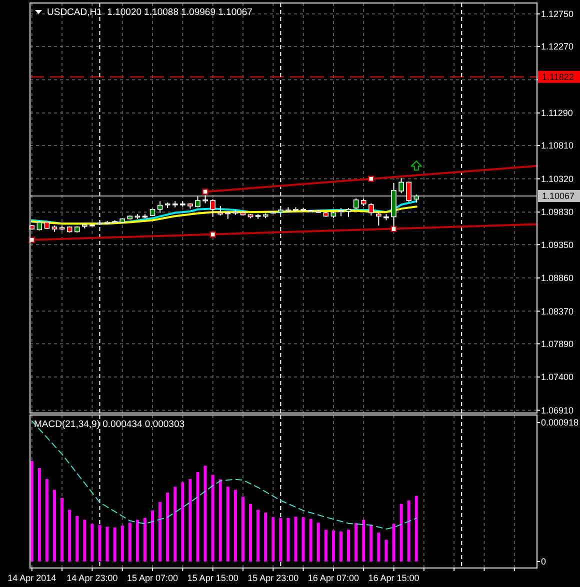 Image resolution: width=580 pixels, height=587 pixels. I want to click on ref-line-label: 1.10067, so click(558, 196).